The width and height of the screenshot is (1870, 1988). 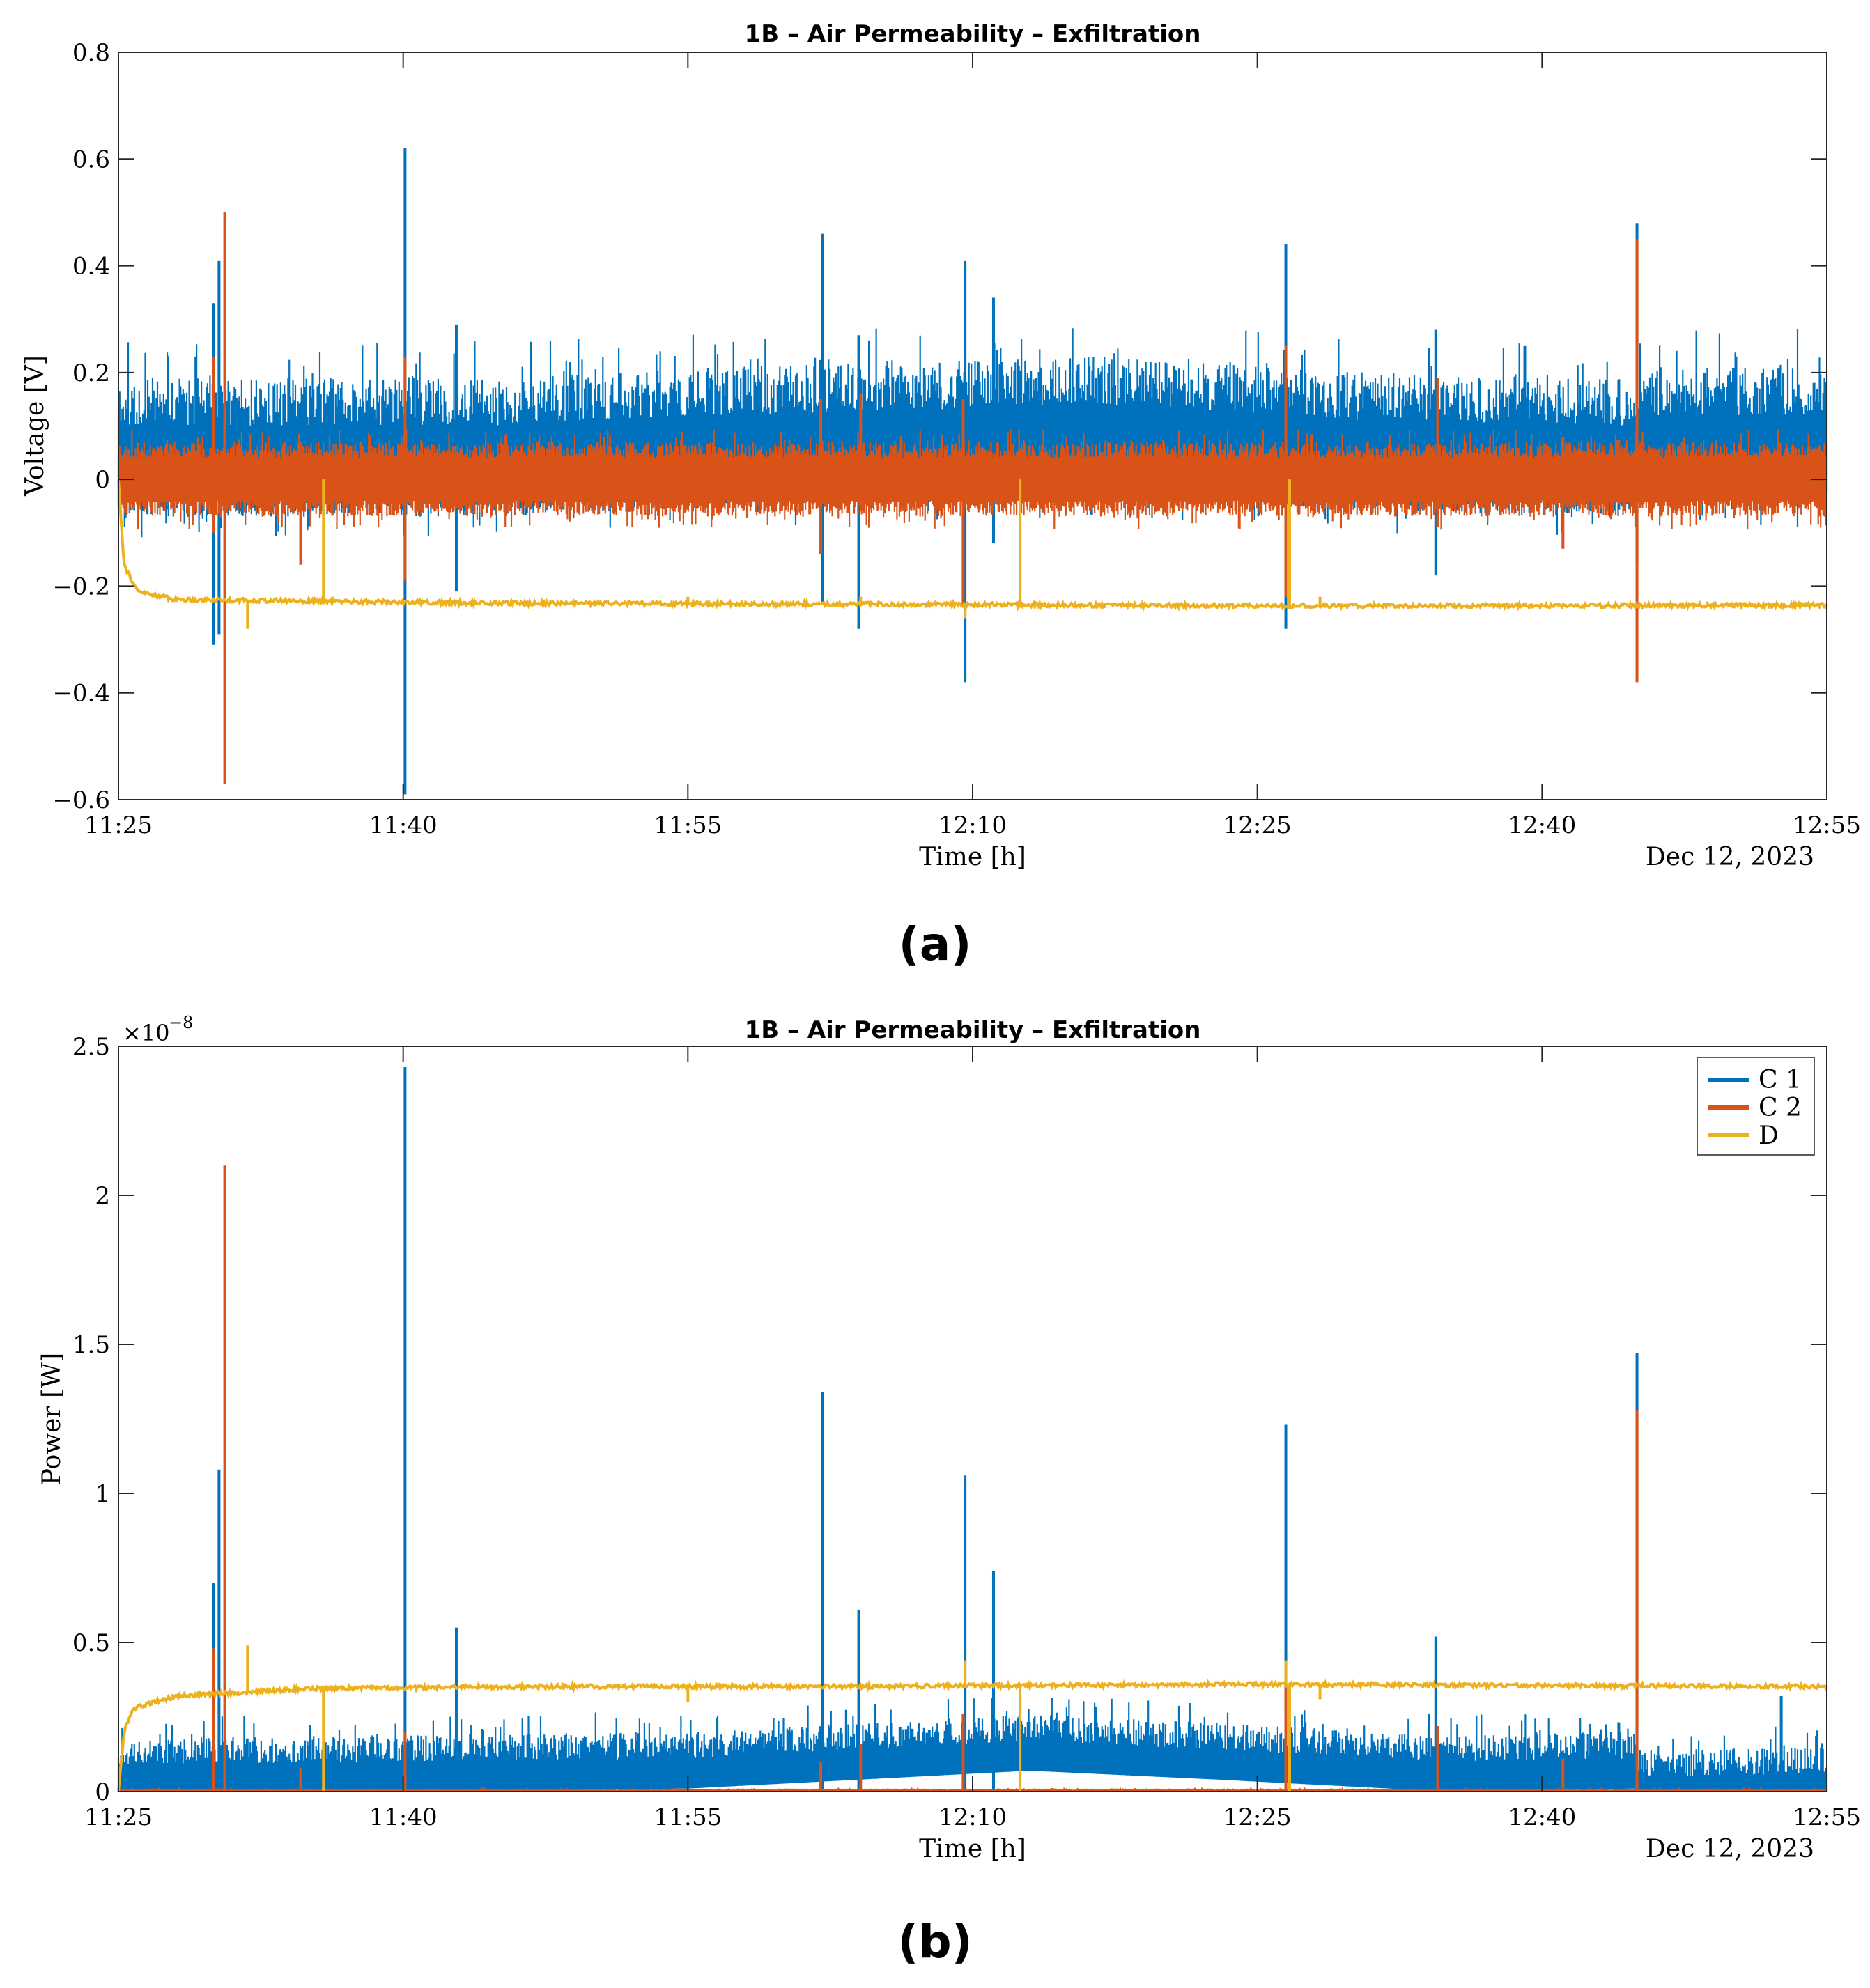 What do you see at coordinates (181, 1022) in the screenshot?
I see `chart-b-exponent-power: −8` at bounding box center [181, 1022].